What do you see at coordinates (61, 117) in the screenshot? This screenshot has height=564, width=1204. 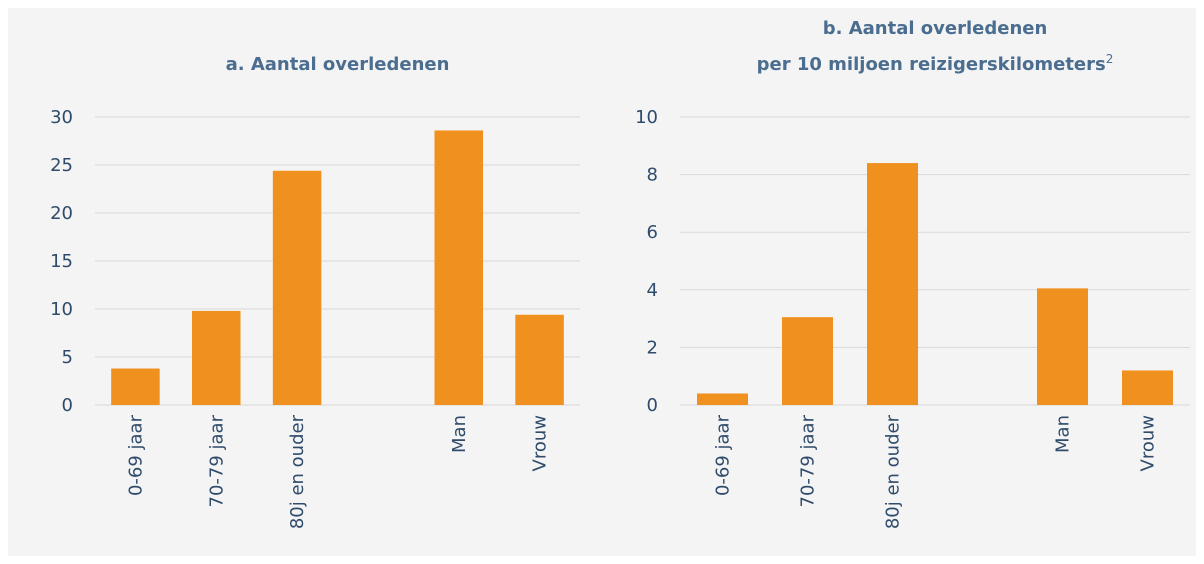 I see `y-tick-label: 30` at bounding box center [61, 117].